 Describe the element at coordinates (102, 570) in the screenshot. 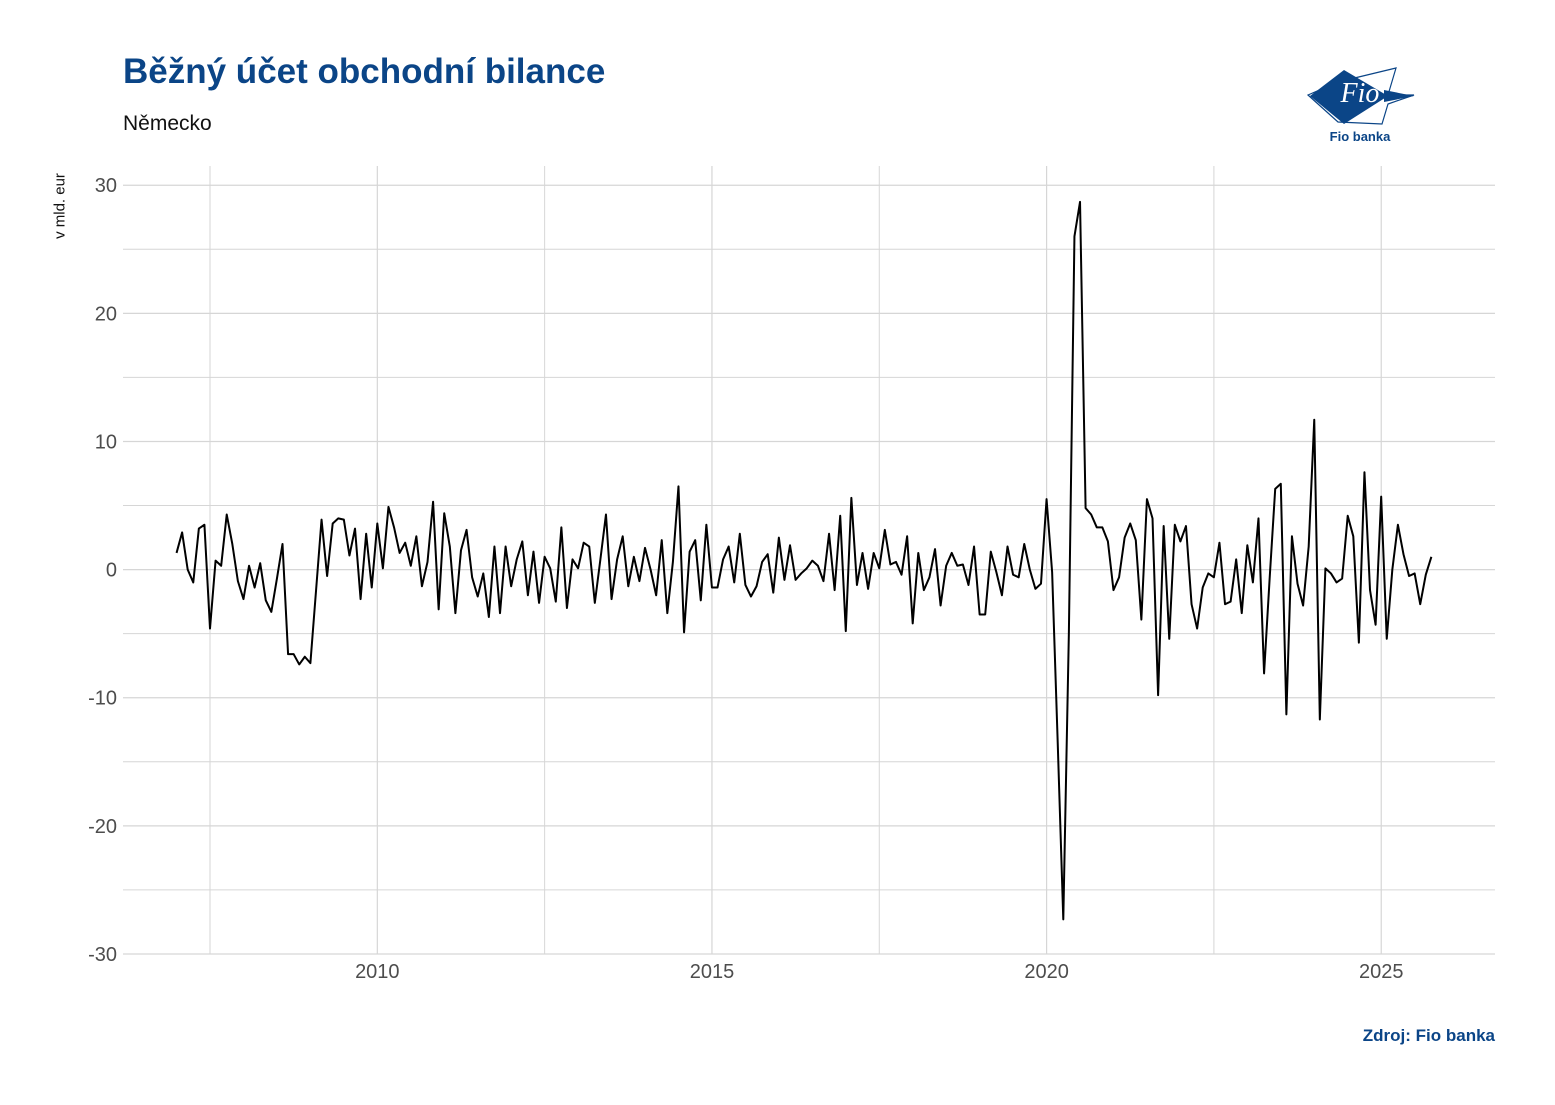

I see `y-axis-ticks: -30 -20 -10 0 10 20 30` at that location.